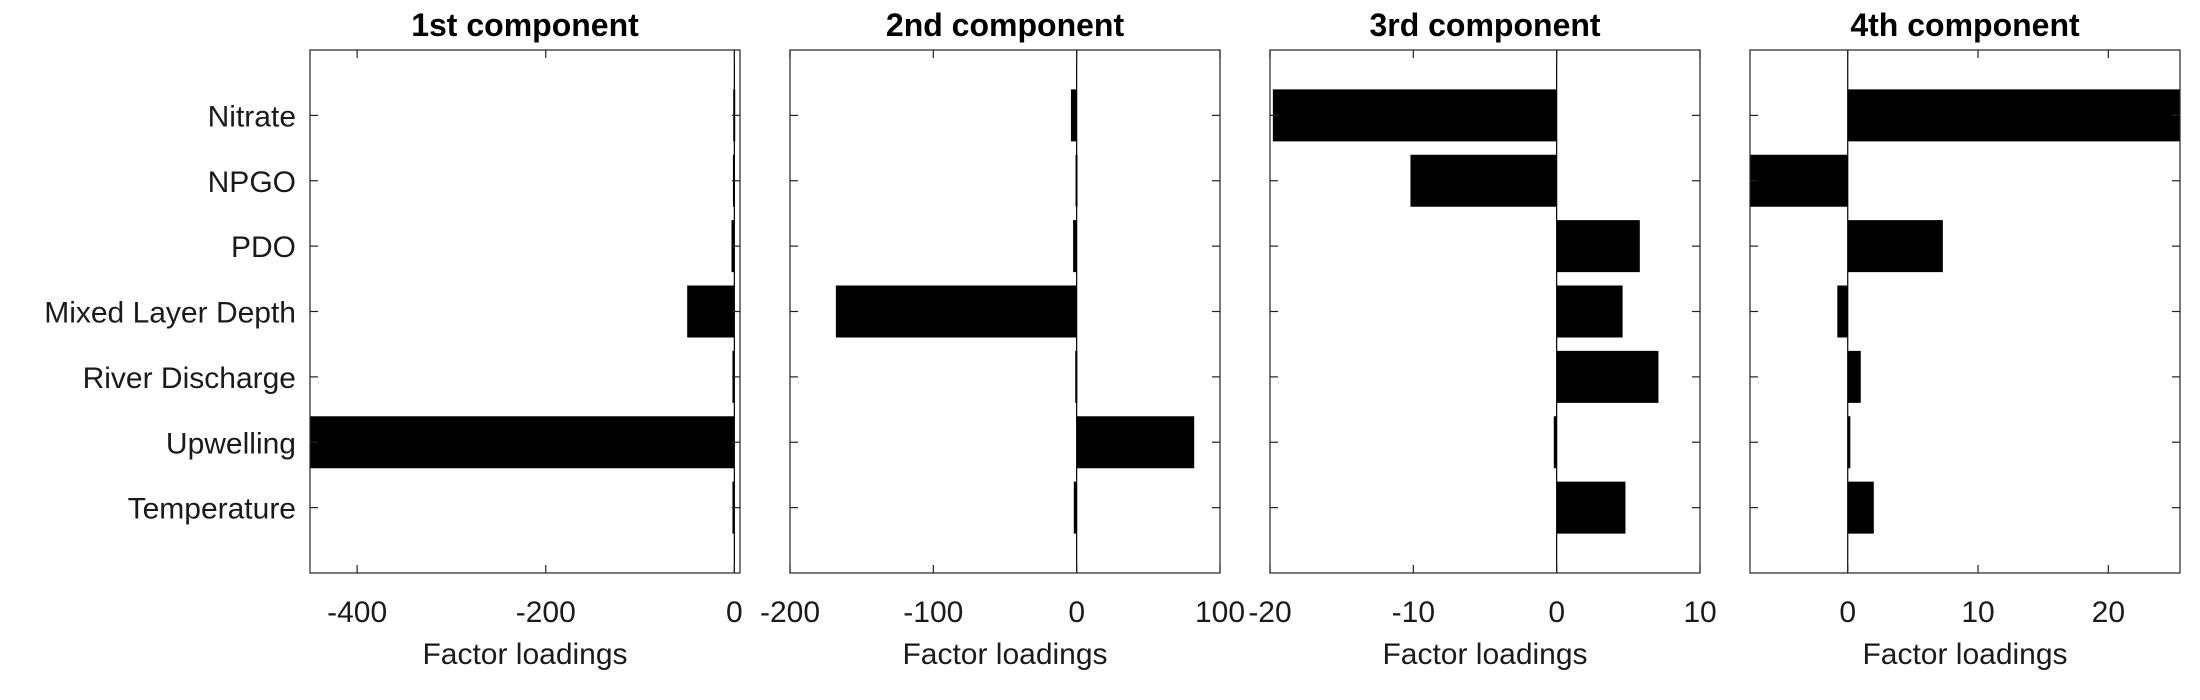 The height and width of the screenshot is (700, 2200). What do you see at coordinates (1269, 612) in the screenshot?
I see `x-tick-label: -20` at bounding box center [1269, 612].